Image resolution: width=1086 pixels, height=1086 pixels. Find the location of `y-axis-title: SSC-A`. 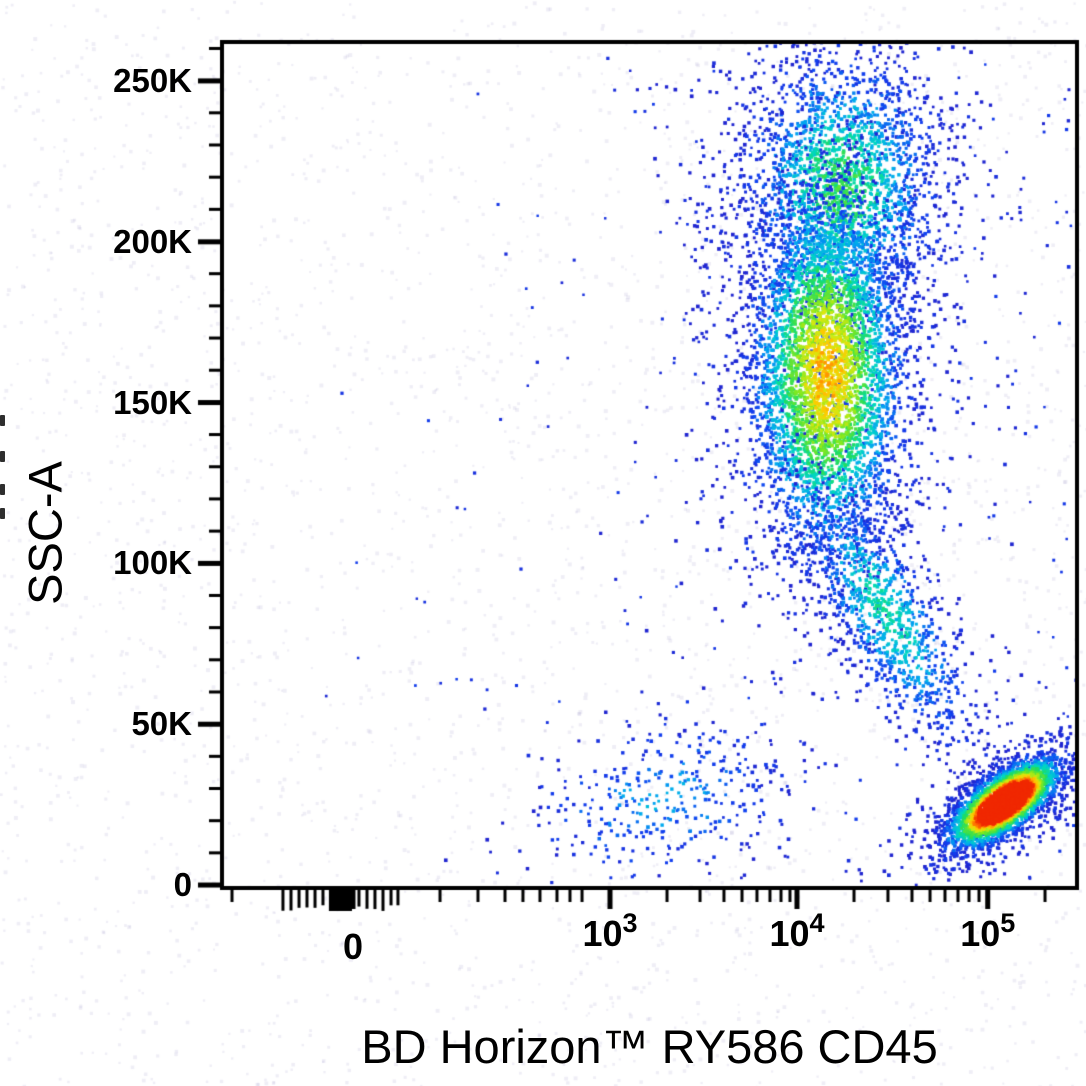

y-axis-title: SSC-A is located at coordinates (45, 533).